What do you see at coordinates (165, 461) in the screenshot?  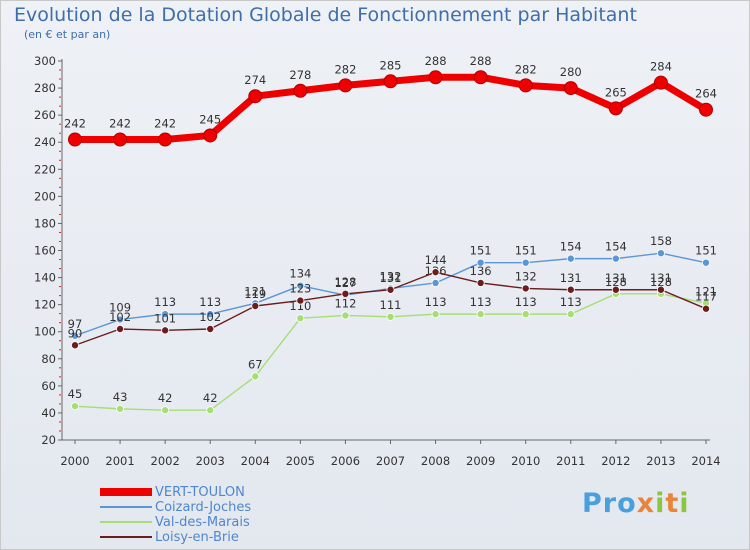 I see `x-tick-label: 2002` at bounding box center [165, 461].